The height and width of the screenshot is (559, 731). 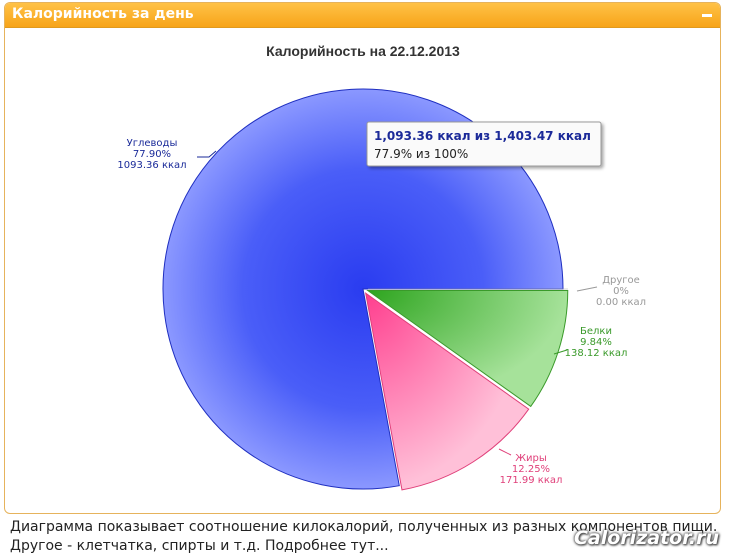 What do you see at coordinates (531, 469) in the screenshot?
I see `pie-label-fat-percent-label: 12.25%` at bounding box center [531, 469].